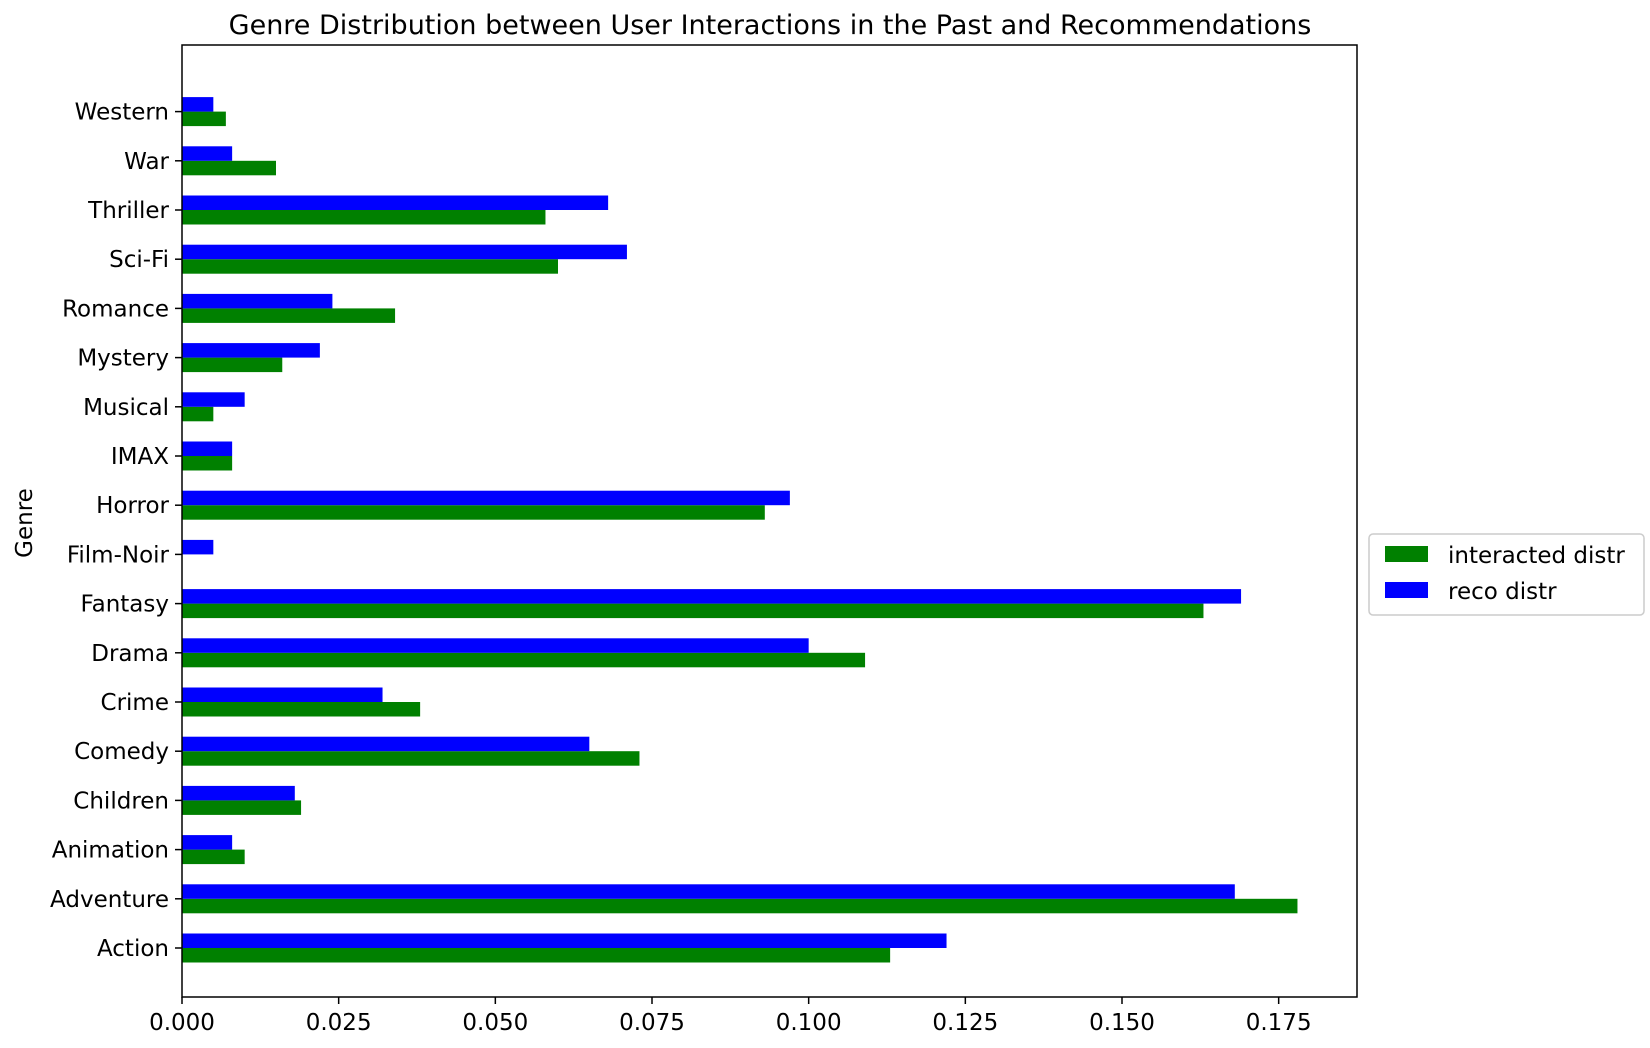 Image resolution: width=1650 pixels, height=1048 pixels. I want to click on legend: interacted distr reco distr, so click(1506, 574).